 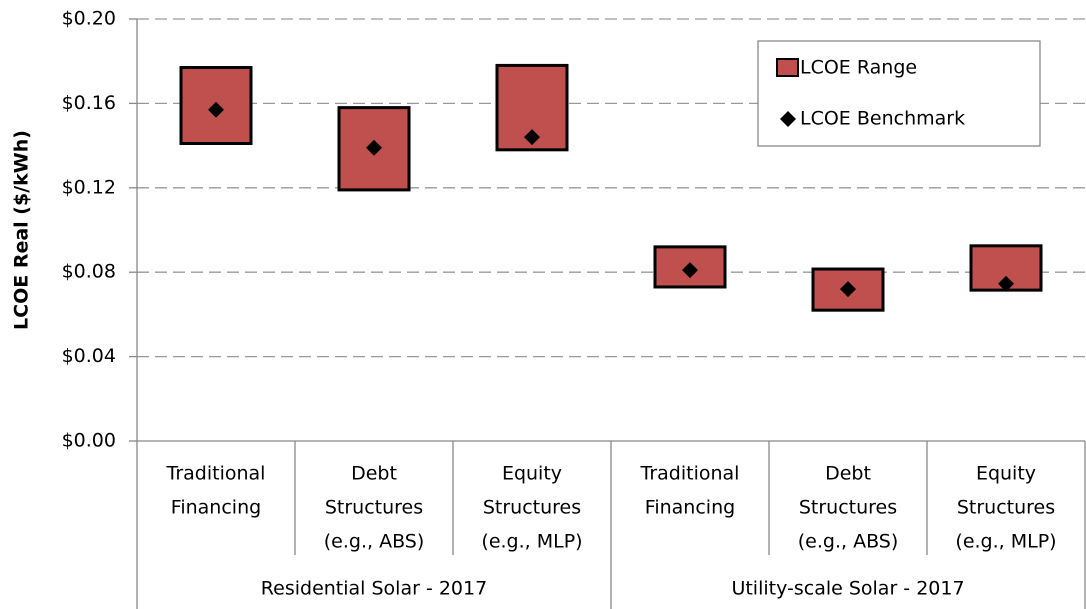 What do you see at coordinates (89, 272) in the screenshot?
I see `y-tick-label: $0.08` at bounding box center [89, 272].